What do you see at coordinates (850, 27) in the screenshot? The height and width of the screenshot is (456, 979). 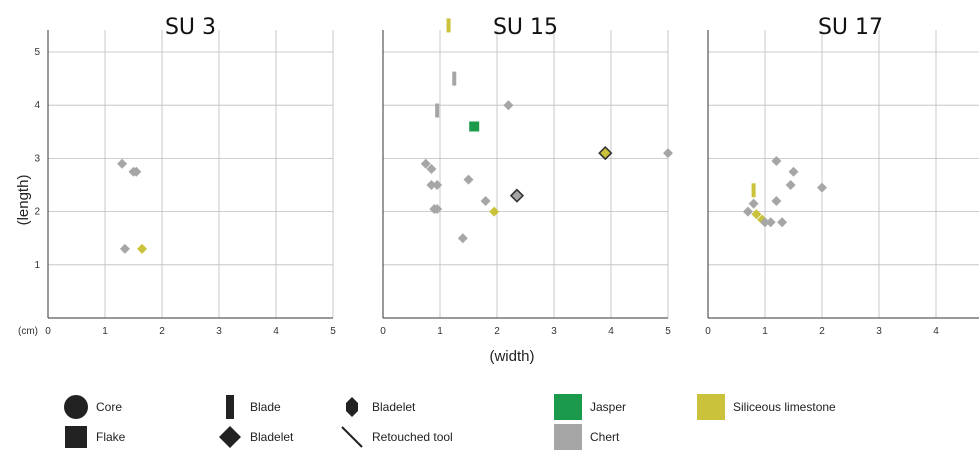 I see `panel-title: SU 17` at bounding box center [850, 27].